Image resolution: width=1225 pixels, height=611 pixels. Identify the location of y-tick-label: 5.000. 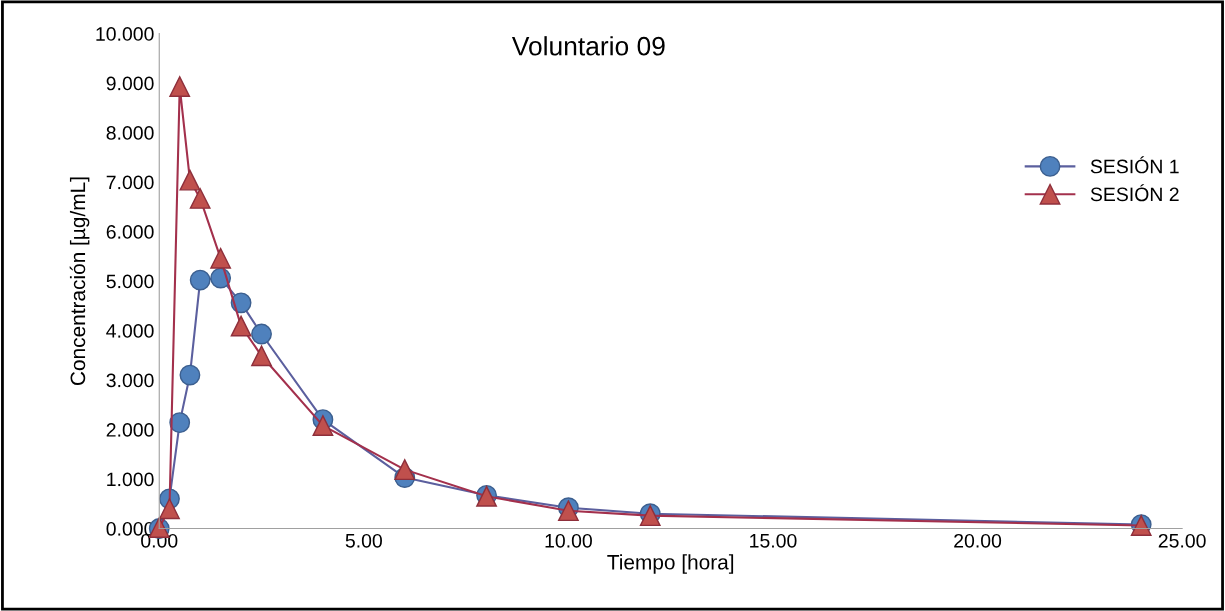
(130, 281).